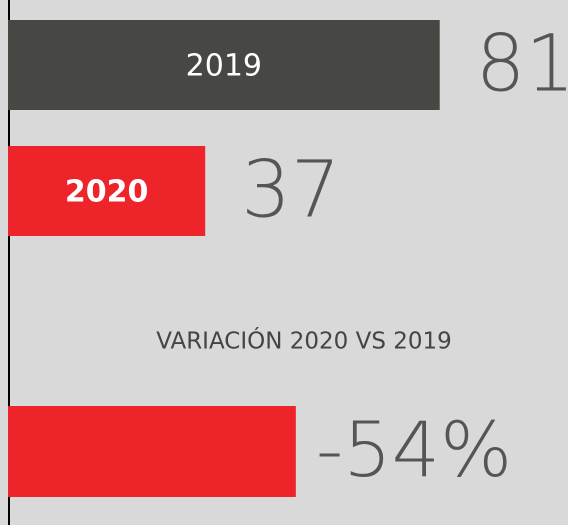 The image size is (568, 525). Describe the element at coordinates (304, 341) in the screenshot. I see `variation-label: VARIACIÓN 2020 VS 2019` at that location.